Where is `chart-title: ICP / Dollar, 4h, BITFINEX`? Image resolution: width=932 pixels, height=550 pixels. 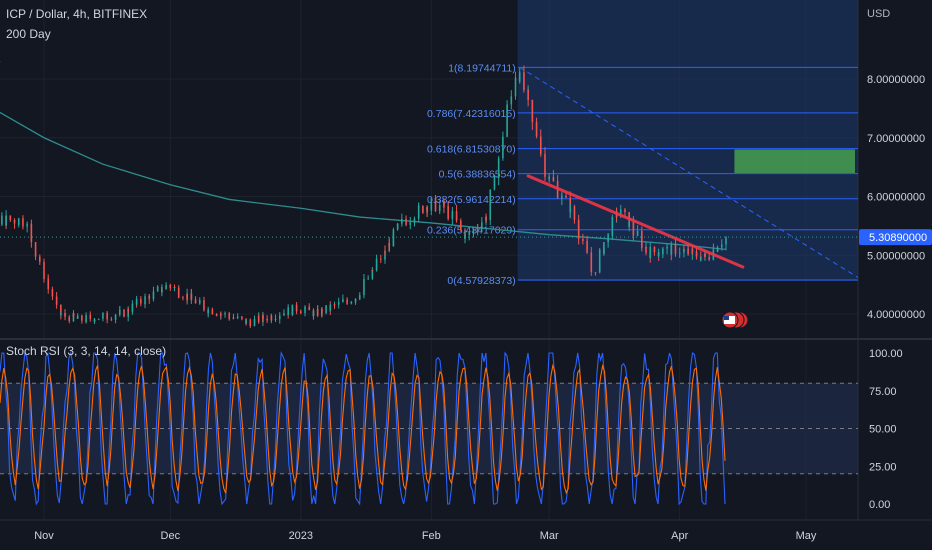
chart-title: ICP / Dollar, 4h, BITFINEX is located at coordinates (77, 14).